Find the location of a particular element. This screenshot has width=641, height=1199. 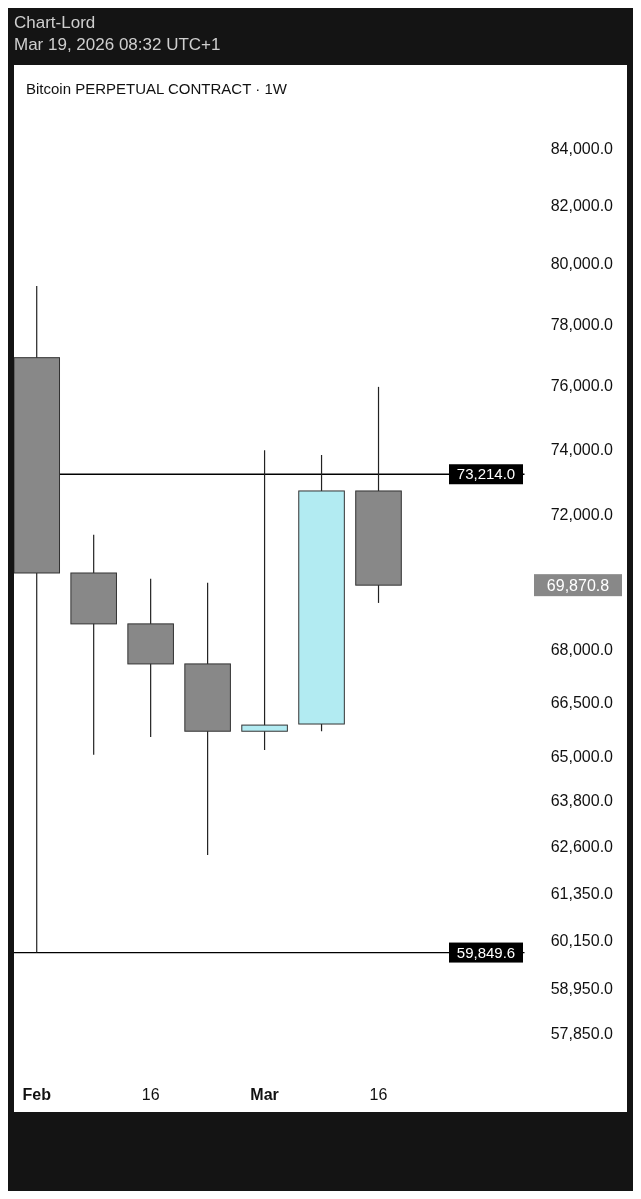

y-tick-label: 66,500.0 is located at coordinates (582, 703).